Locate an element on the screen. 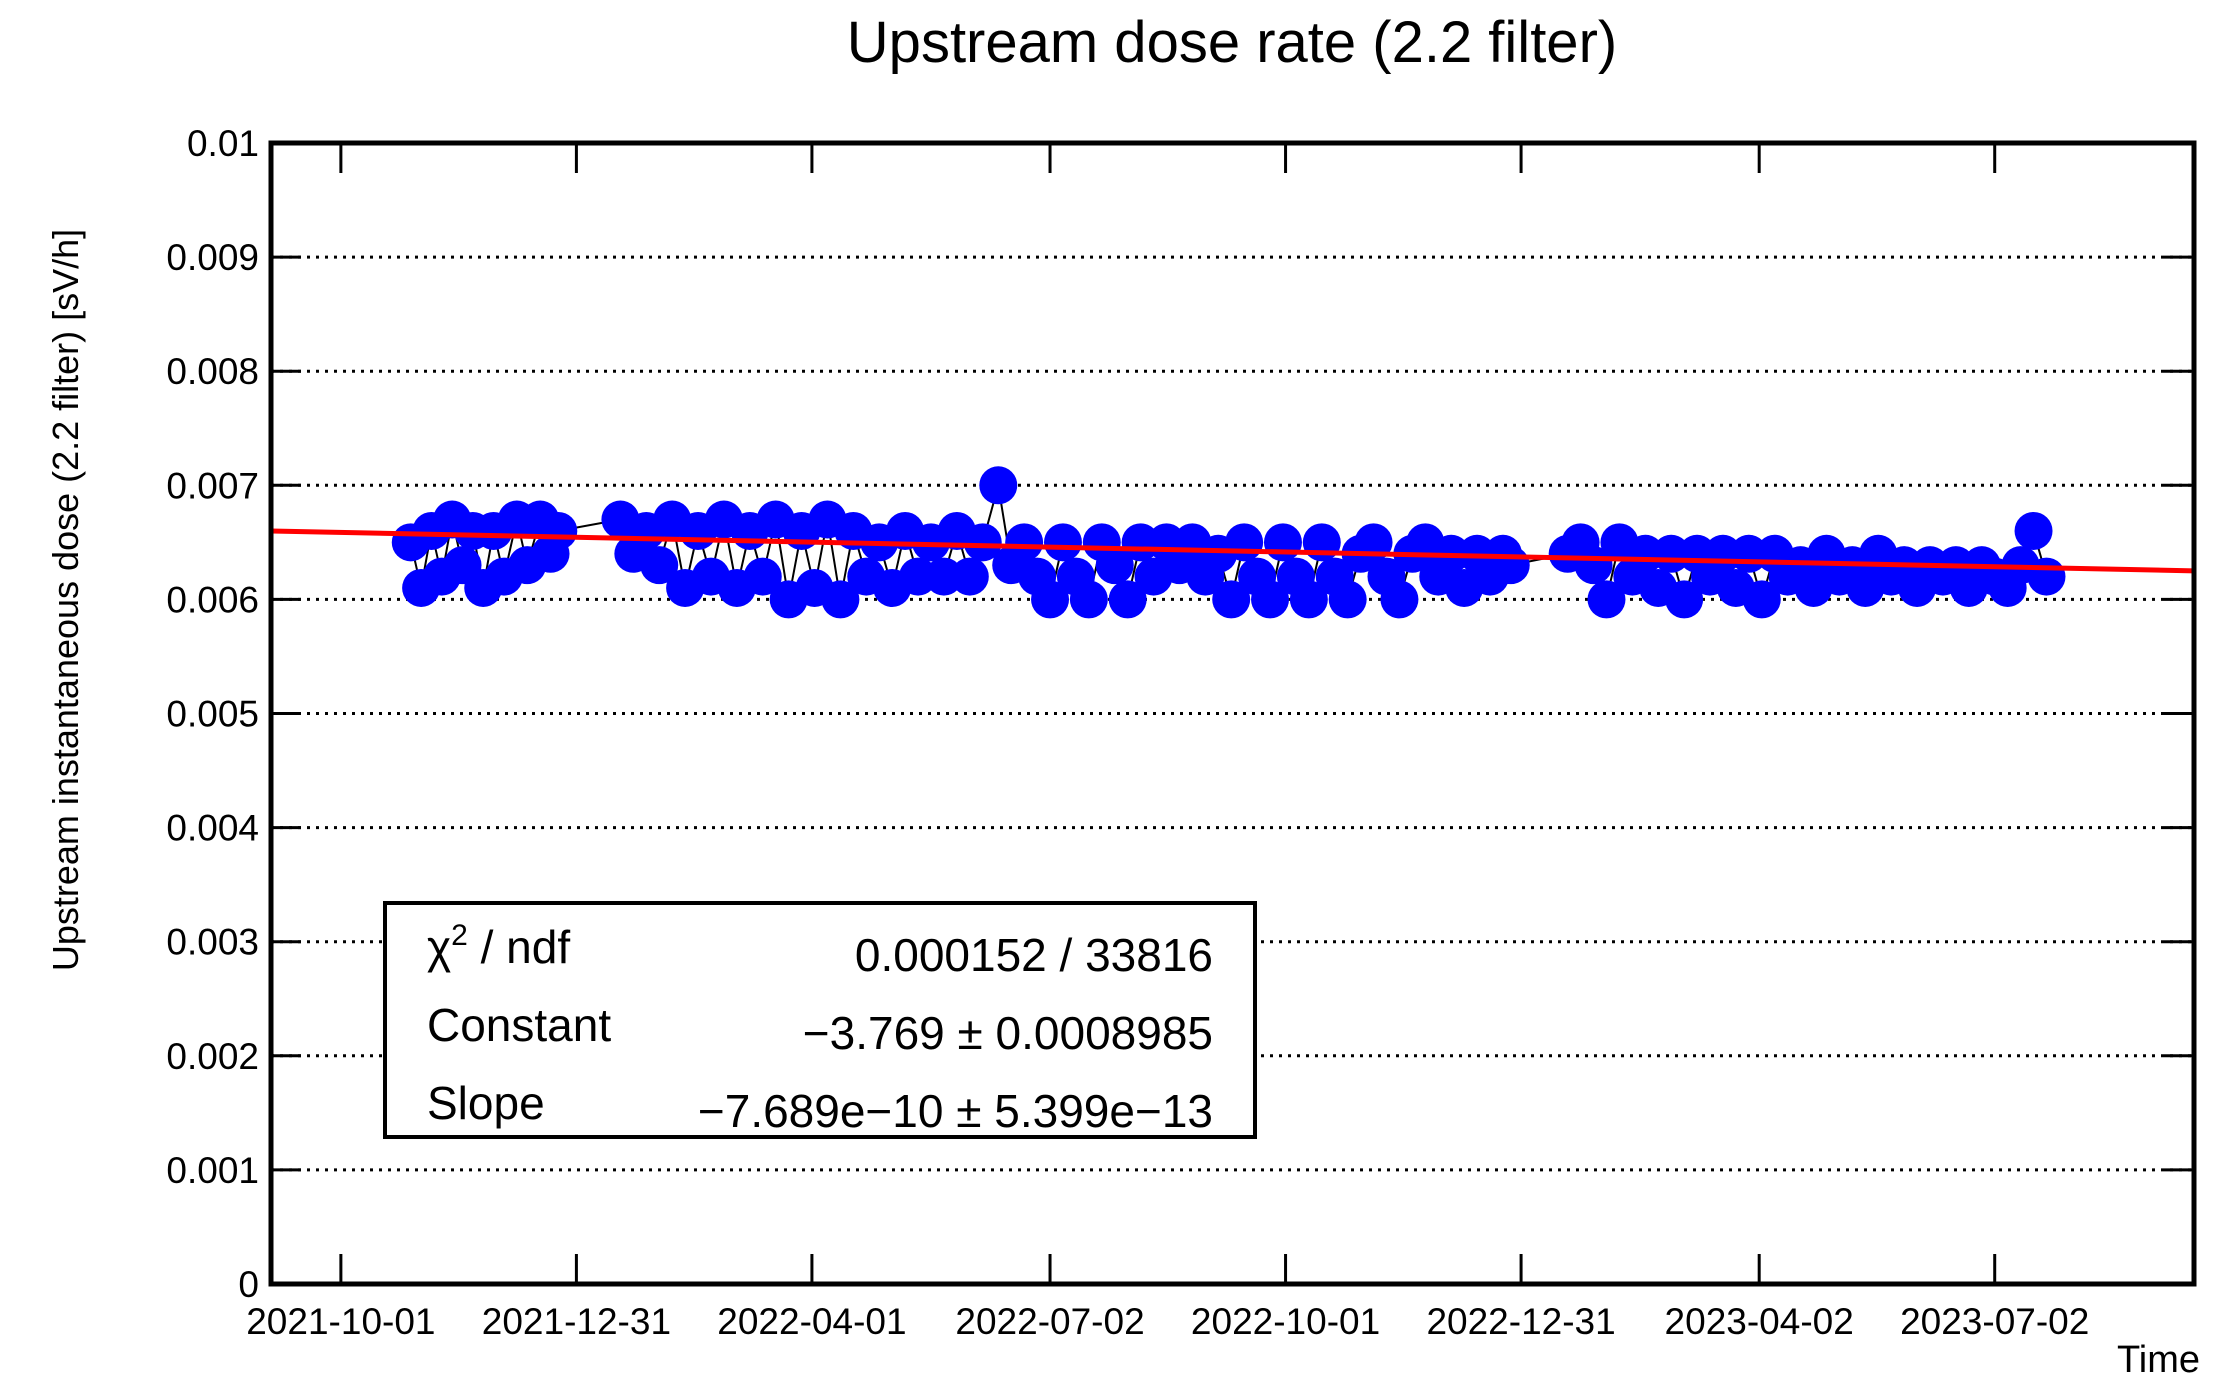 This screenshot has width=2214, height=1375. y-tick-label: 0.006 is located at coordinates (212, 599).